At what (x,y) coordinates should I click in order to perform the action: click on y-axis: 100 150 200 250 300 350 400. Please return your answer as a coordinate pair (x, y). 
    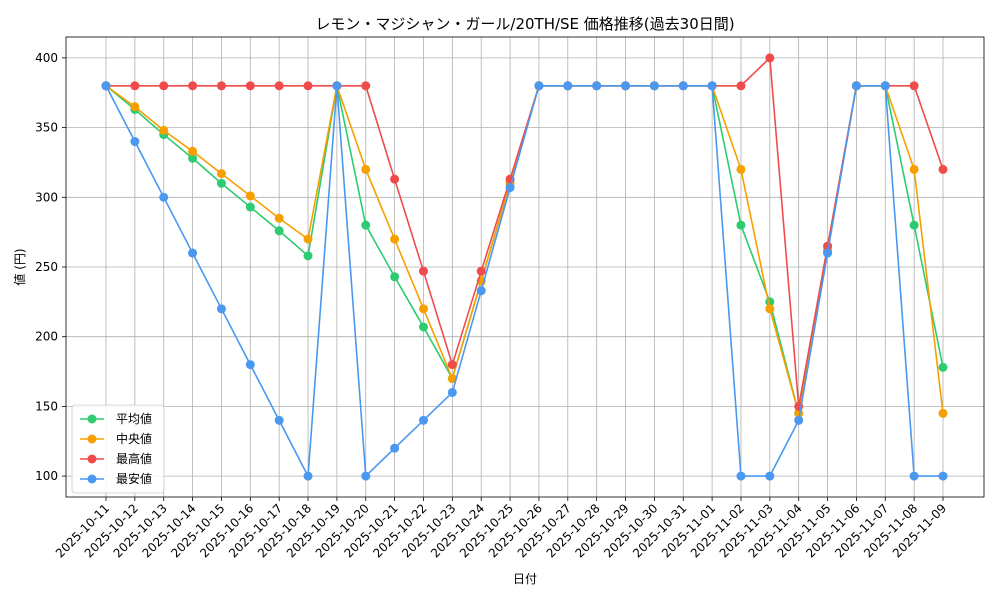
    Looking at the image, I should click on (50, 267).